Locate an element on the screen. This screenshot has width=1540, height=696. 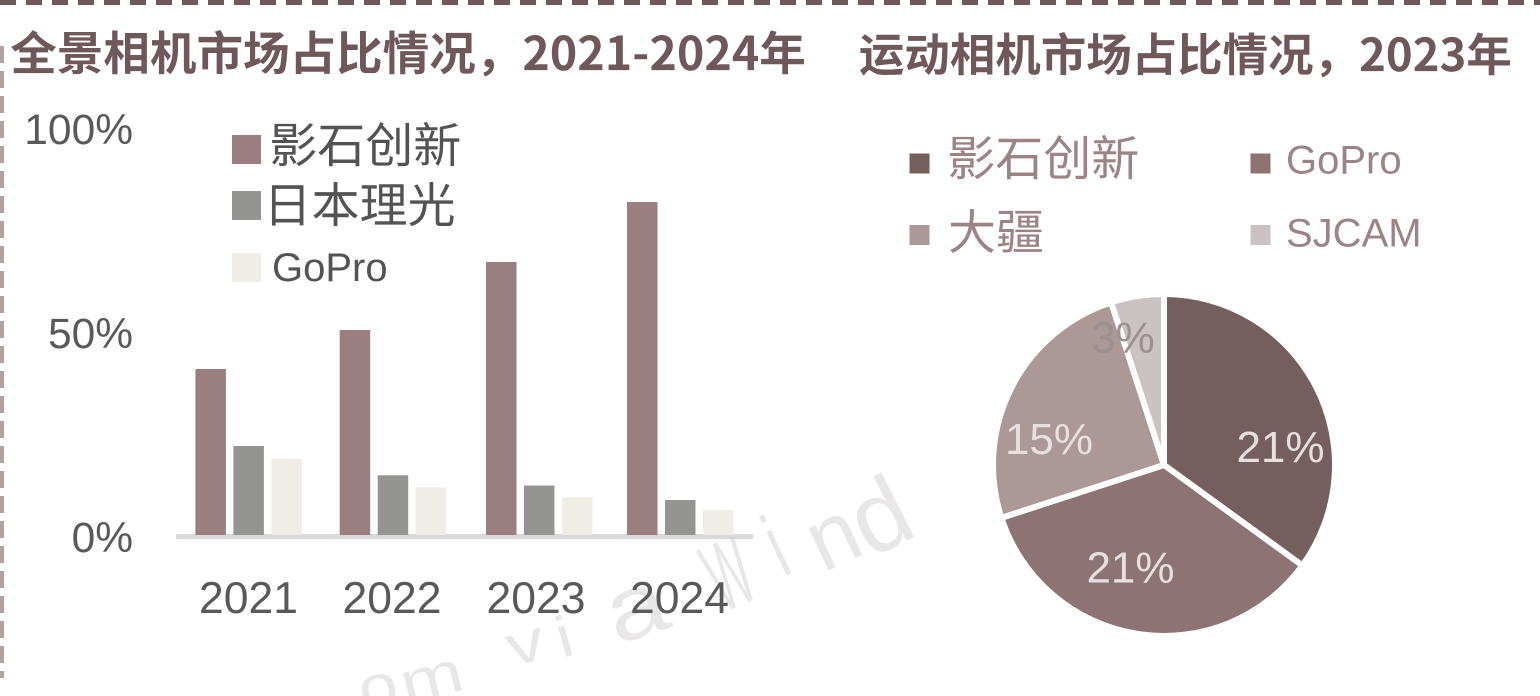
svg-text: 50% is located at coordinates (90, 334).